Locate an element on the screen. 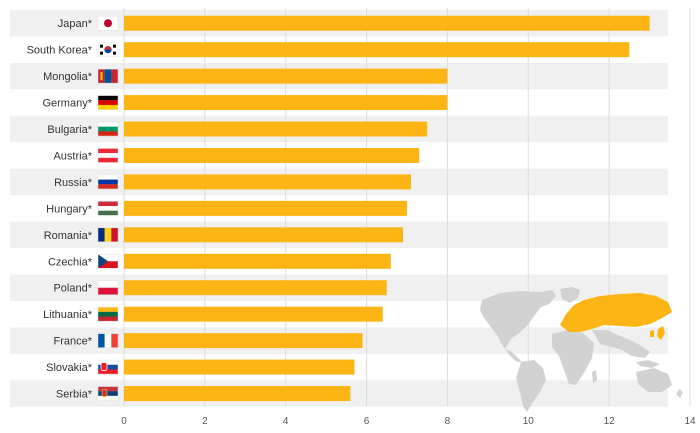  mongolia-flag-icon is located at coordinates (108, 76).